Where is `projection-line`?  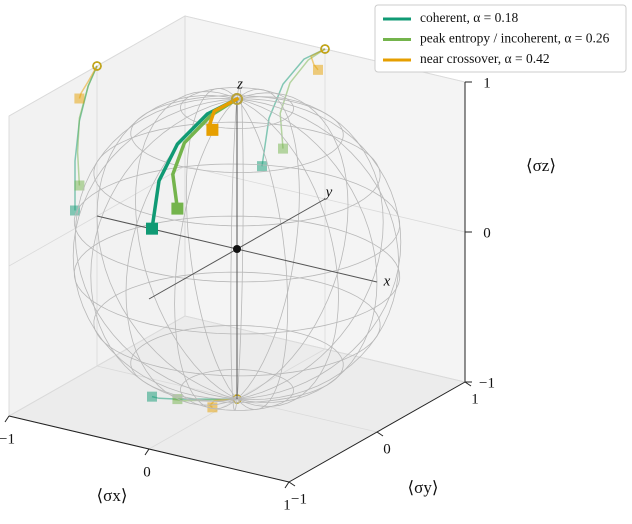
projection-line is located at coordinates (87, 125).